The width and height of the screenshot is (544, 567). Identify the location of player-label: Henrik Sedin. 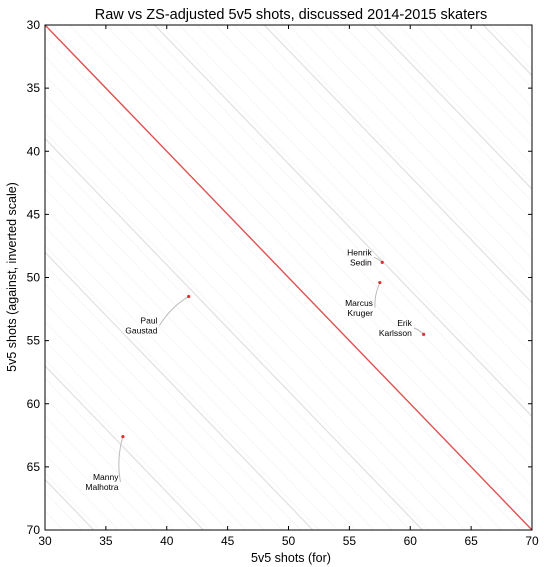
(359, 257).